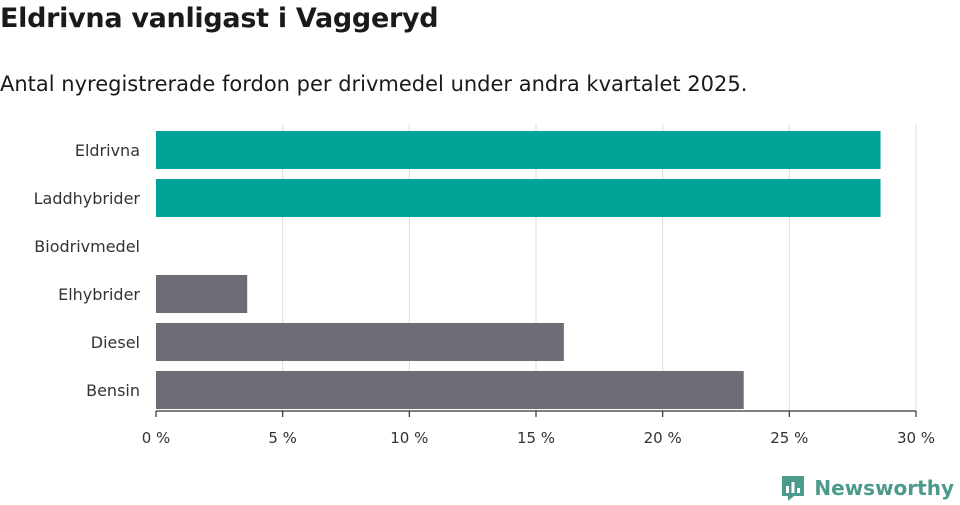 This screenshot has height=505, width=960. Describe the element at coordinates (450, 390) in the screenshot. I see `bar-bensin` at that location.